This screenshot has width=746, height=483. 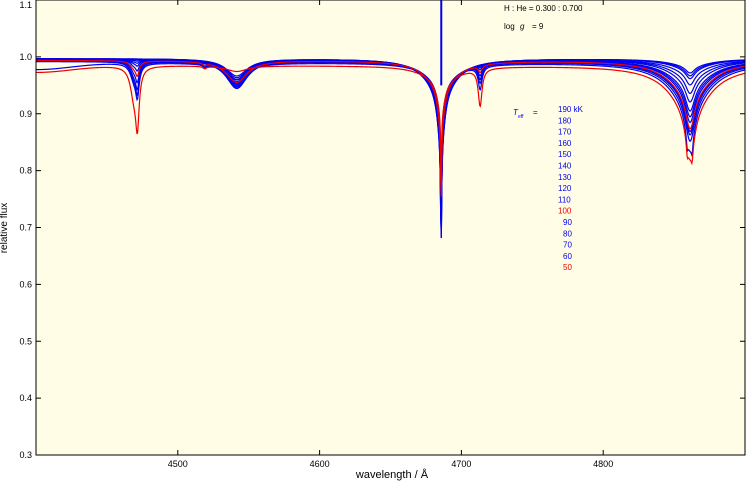 What do you see at coordinates (571, 109) in the screenshot?
I see `legend-entry: 190 kK` at bounding box center [571, 109].